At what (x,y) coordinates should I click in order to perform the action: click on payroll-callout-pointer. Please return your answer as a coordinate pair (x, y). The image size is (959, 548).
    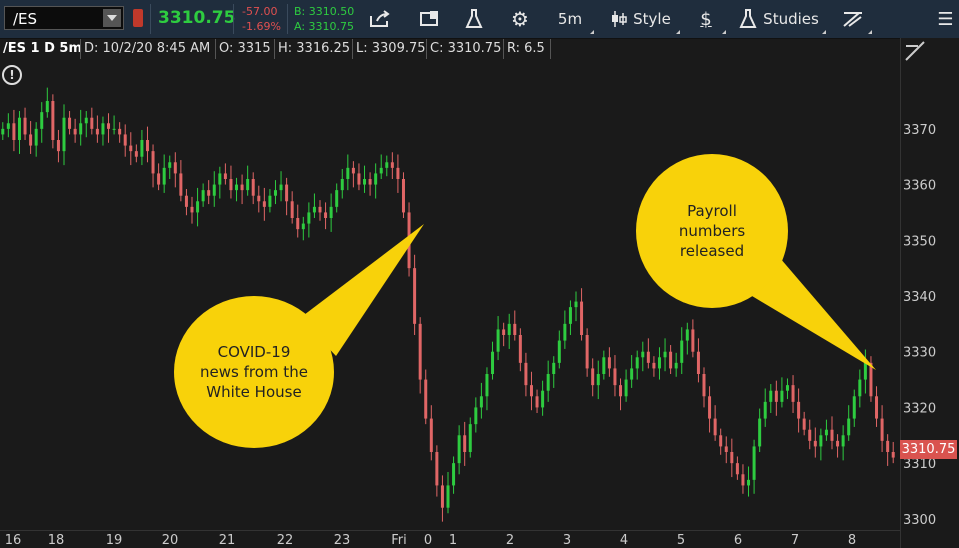
    Looking at the image, I should click on (814, 314).